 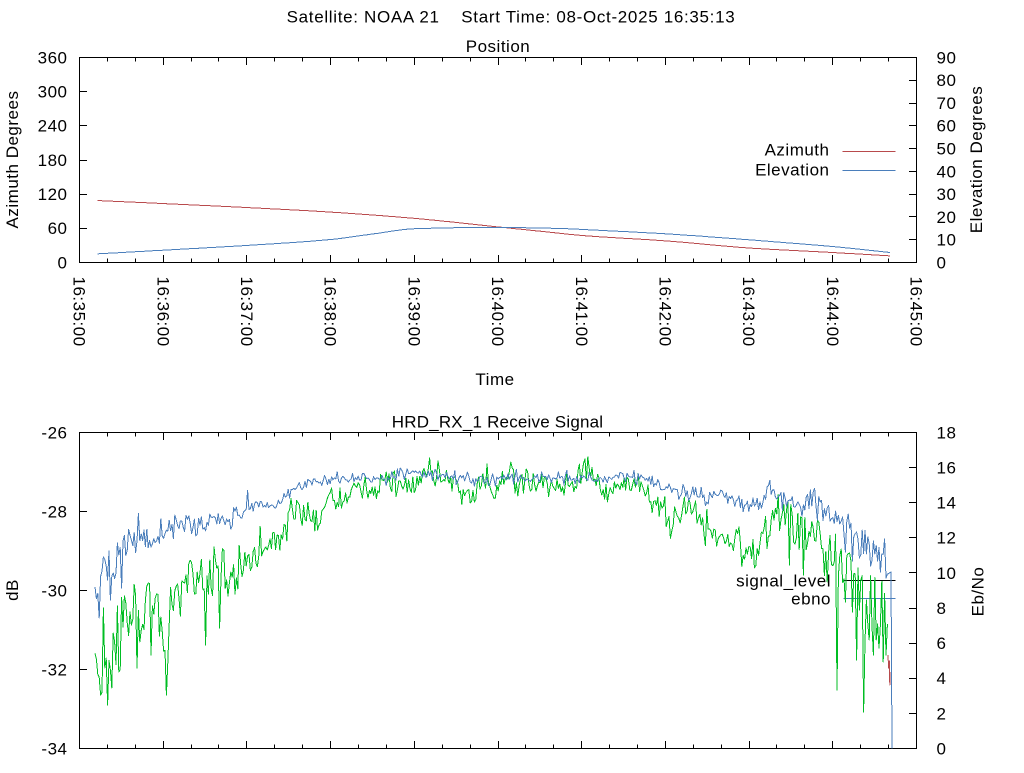 I want to click on svg-text: 16:43:00, so click(x=748, y=312).